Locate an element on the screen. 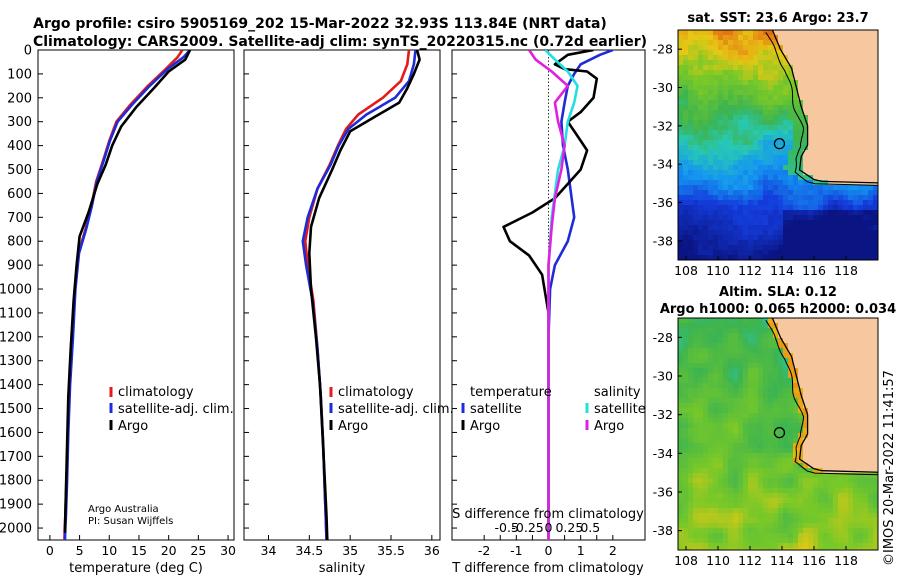 This screenshot has width=900, height=580. legend-label-t-satellite: satellite is located at coordinates (496, 409).